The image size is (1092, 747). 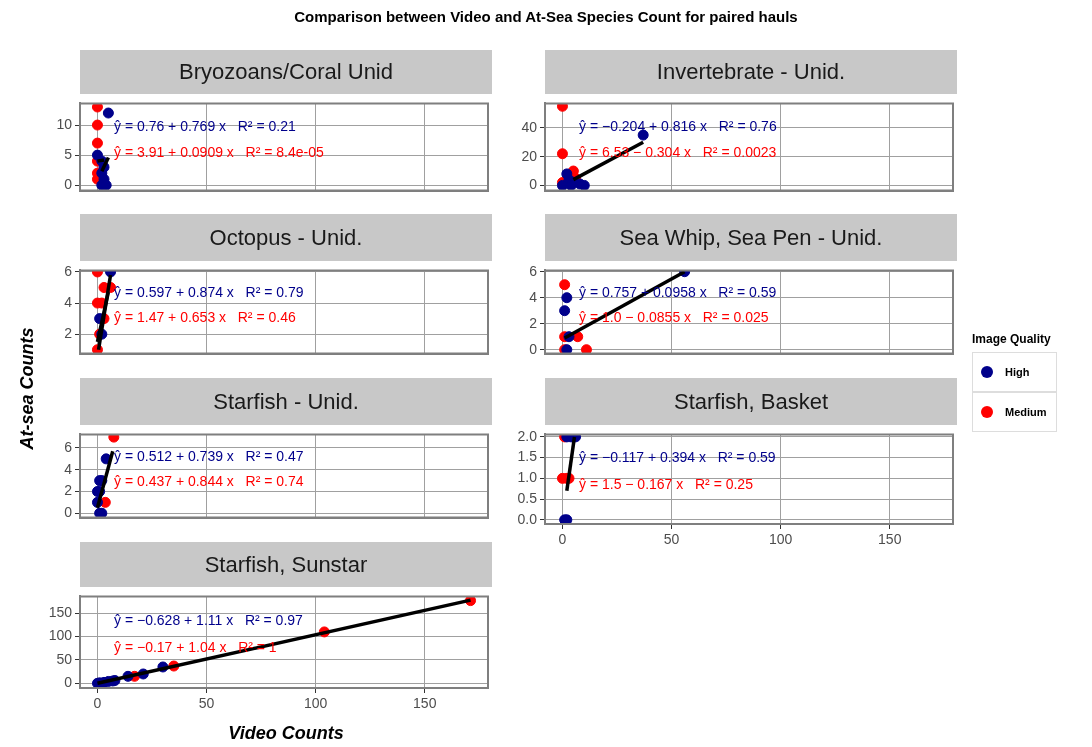 What do you see at coordinates (60, 635) in the screenshot?
I see `y-tick-label: 100` at bounding box center [60, 635].